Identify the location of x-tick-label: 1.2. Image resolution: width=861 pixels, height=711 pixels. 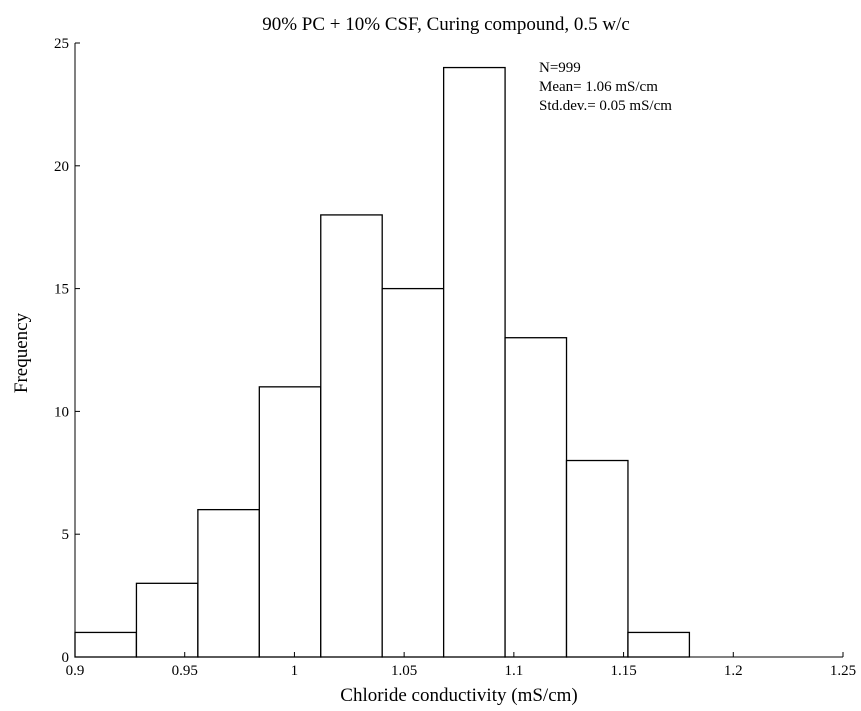
(733, 671).